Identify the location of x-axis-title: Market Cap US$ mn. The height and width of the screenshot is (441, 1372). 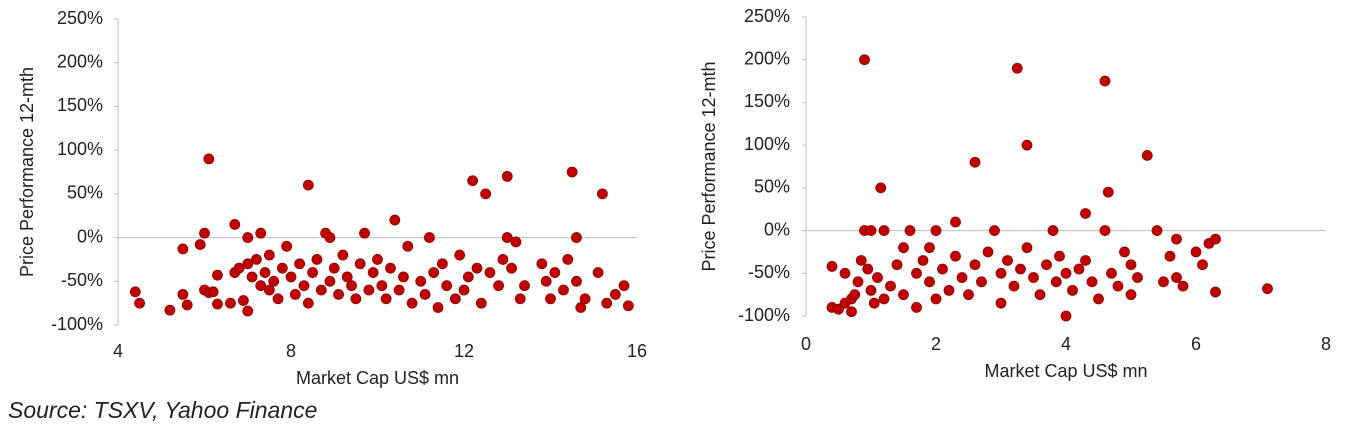
(1065, 371).